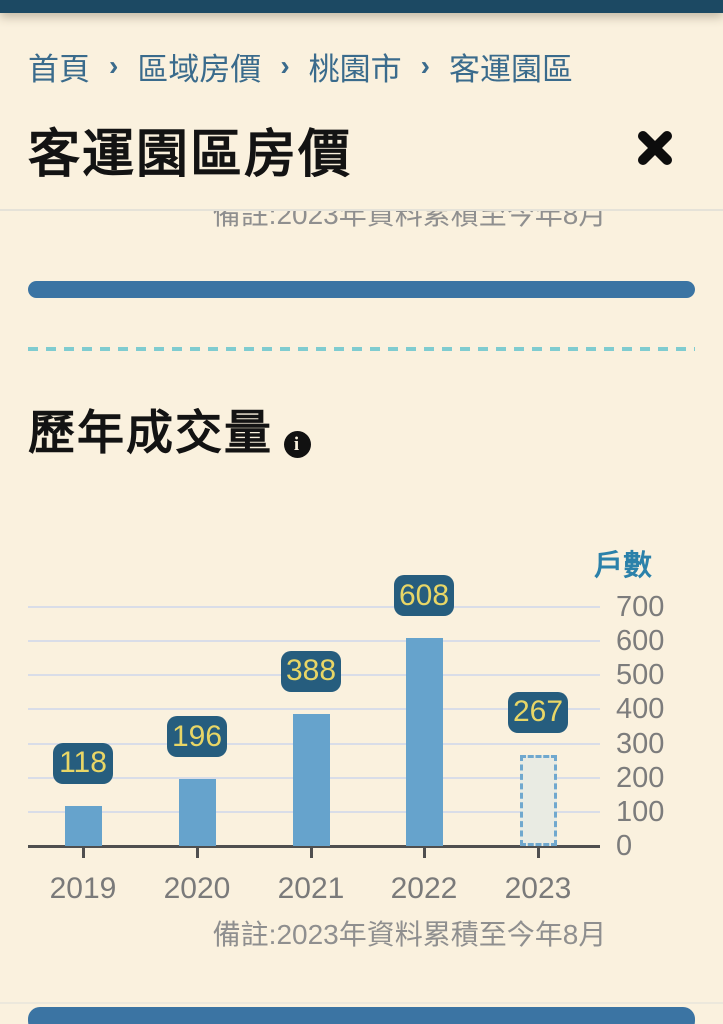 The height and width of the screenshot is (1024, 723). What do you see at coordinates (538, 800) in the screenshot?
I see `bar-2023` at bounding box center [538, 800].